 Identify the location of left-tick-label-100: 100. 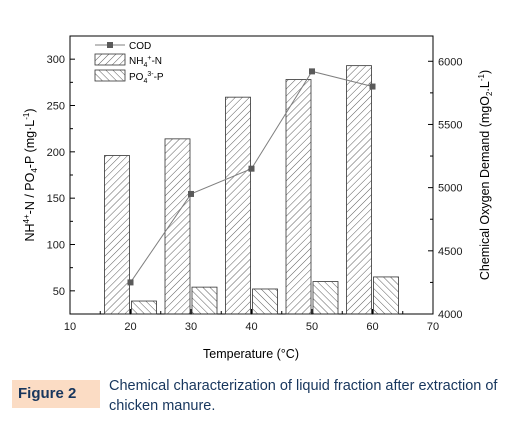
(56, 246).